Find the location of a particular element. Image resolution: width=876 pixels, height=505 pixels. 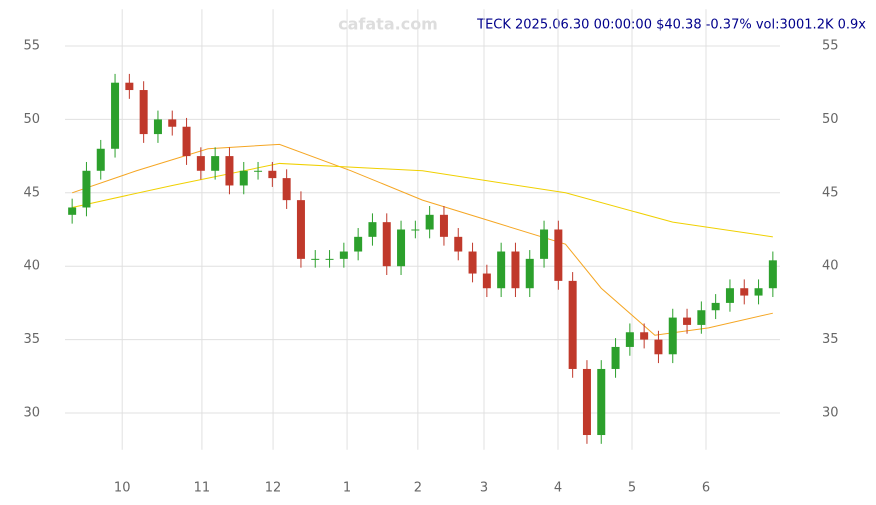

x-tick-label: 2 is located at coordinates (418, 488).